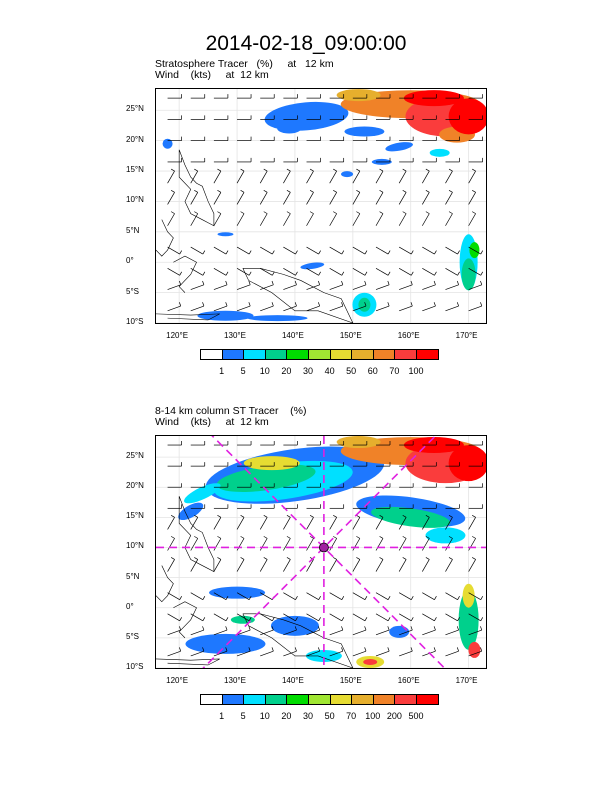 The width and height of the screenshot is (612, 792). I want to click on colorbar-label: 5, so click(243, 371).